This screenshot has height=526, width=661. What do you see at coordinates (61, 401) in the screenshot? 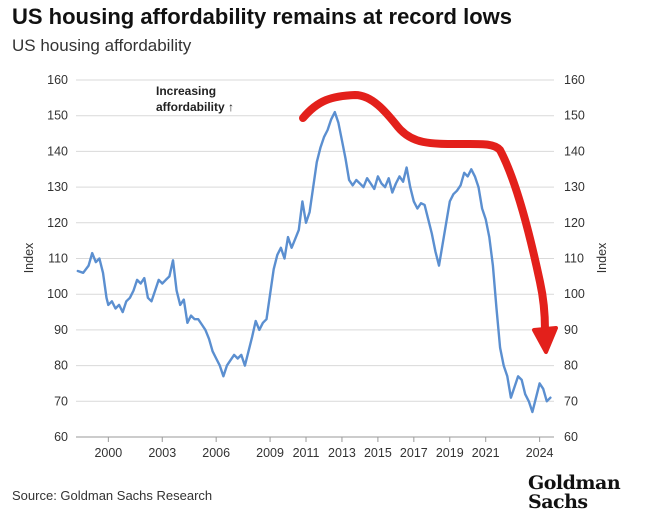
I see `y-tick-label-left: 70` at bounding box center [61, 401].